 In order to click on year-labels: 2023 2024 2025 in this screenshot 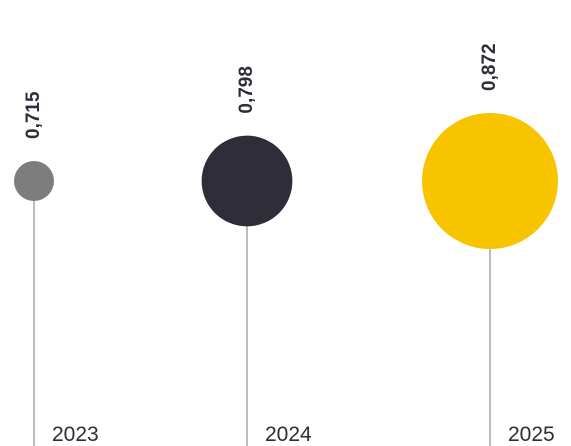, I will do `click(303, 434)`.